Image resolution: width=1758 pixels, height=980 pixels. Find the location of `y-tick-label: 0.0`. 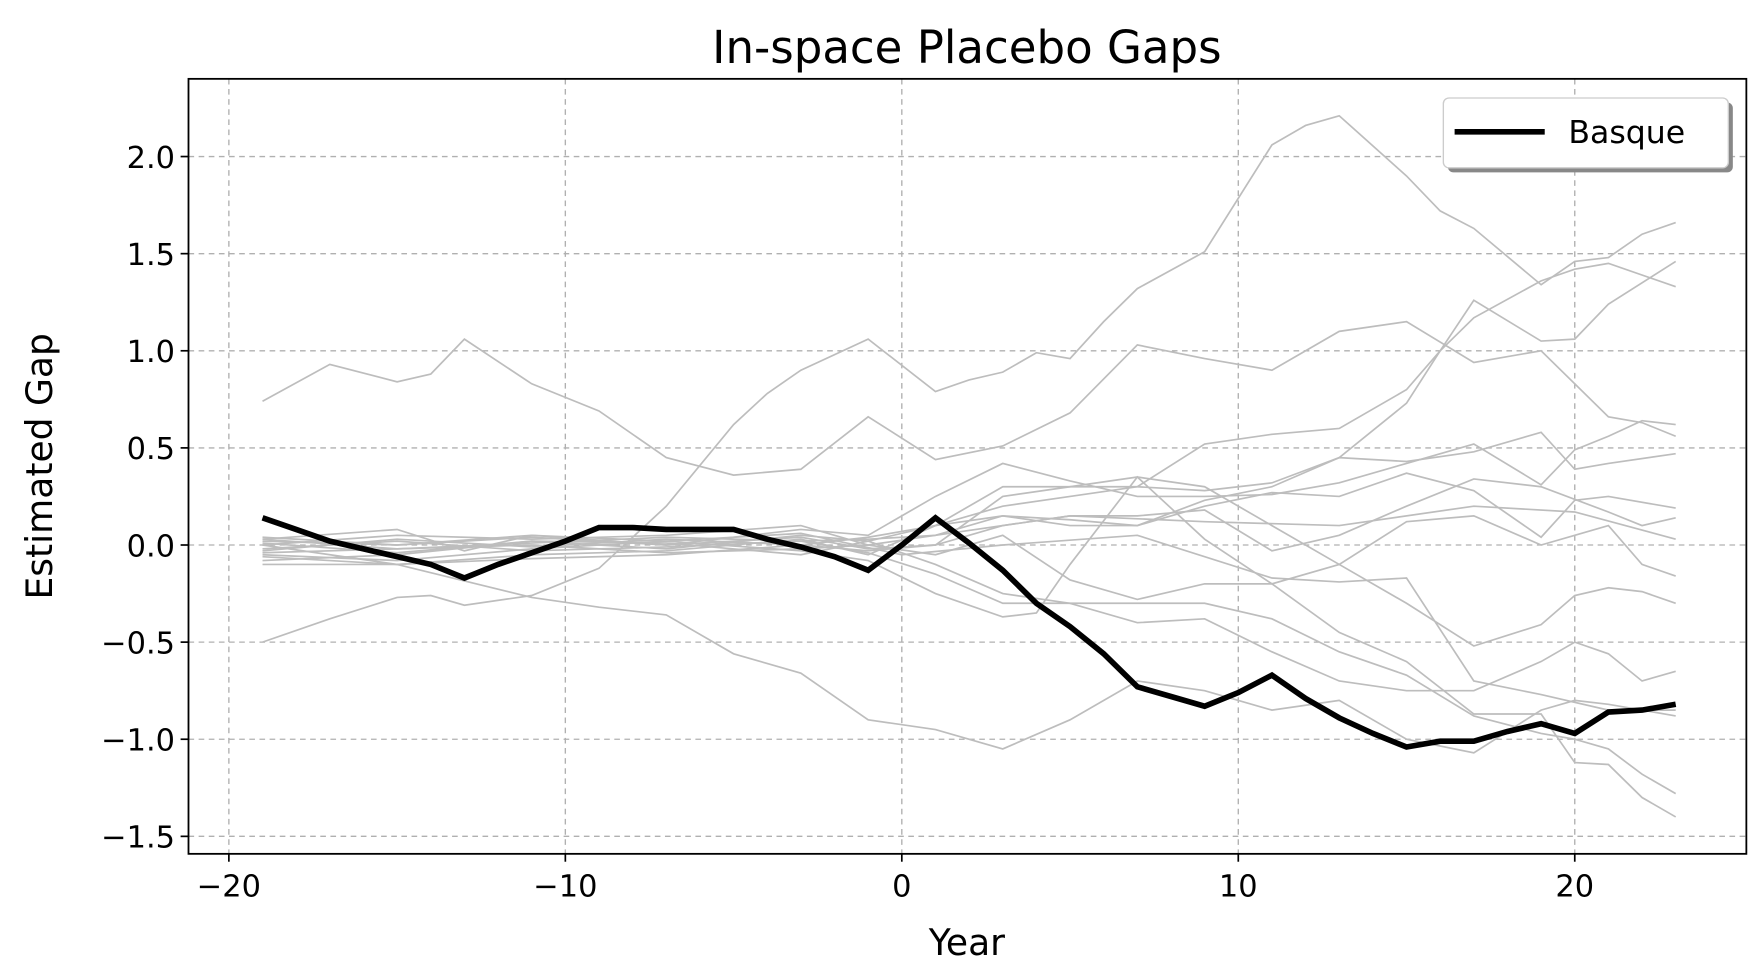

y-tick-label: 0.0 is located at coordinates (151, 546).